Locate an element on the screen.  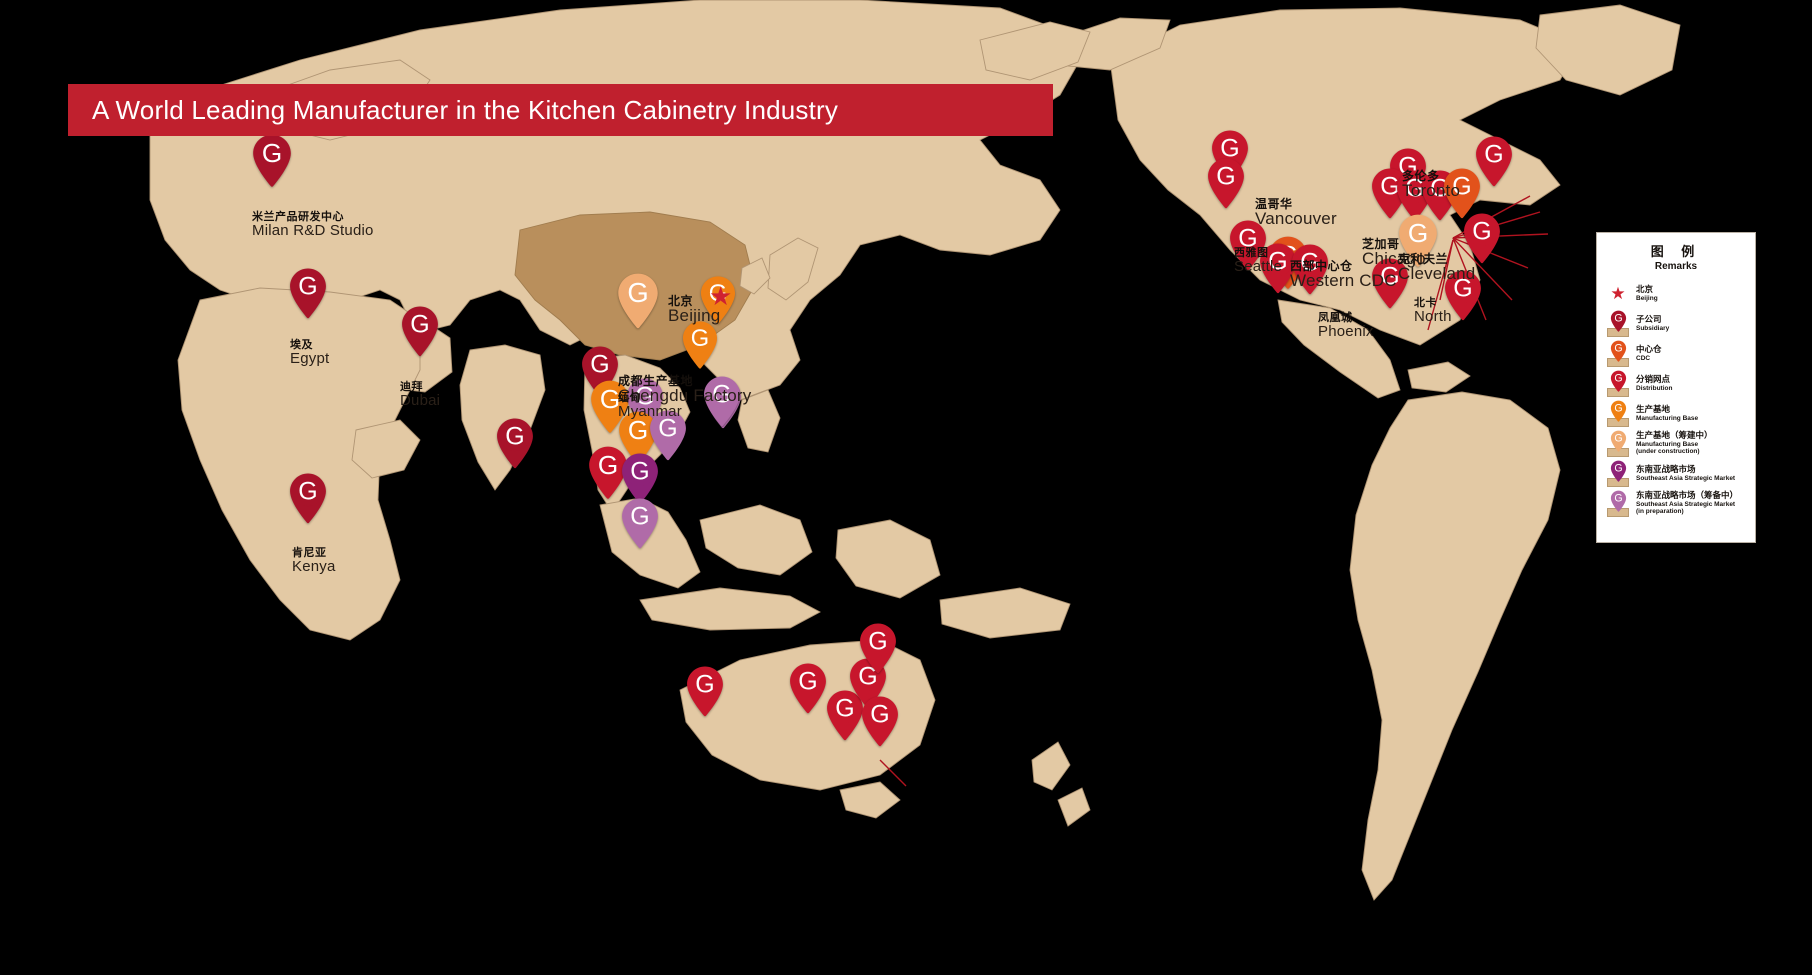
marker-east-china-2: G is located at coordinates (700, 345).